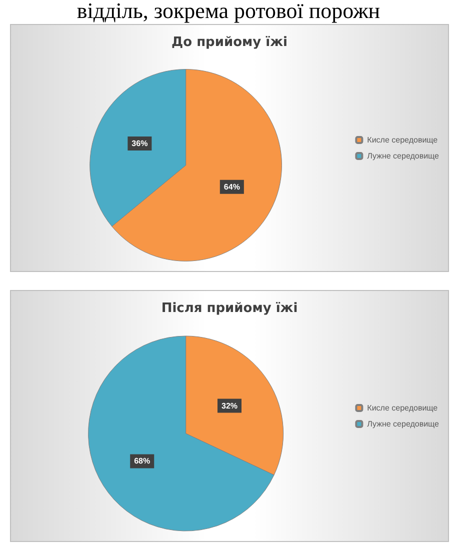 The width and height of the screenshot is (457, 543). Describe the element at coordinates (229, 405) in the screenshot. I see `data-label: 32%` at that location.